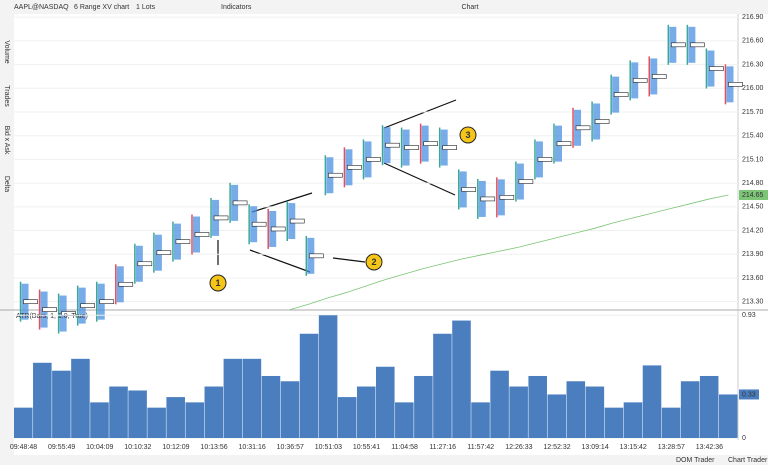 This screenshot has height=465, width=768. I want to click on y-tick-label: 213.60, so click(753, 278).